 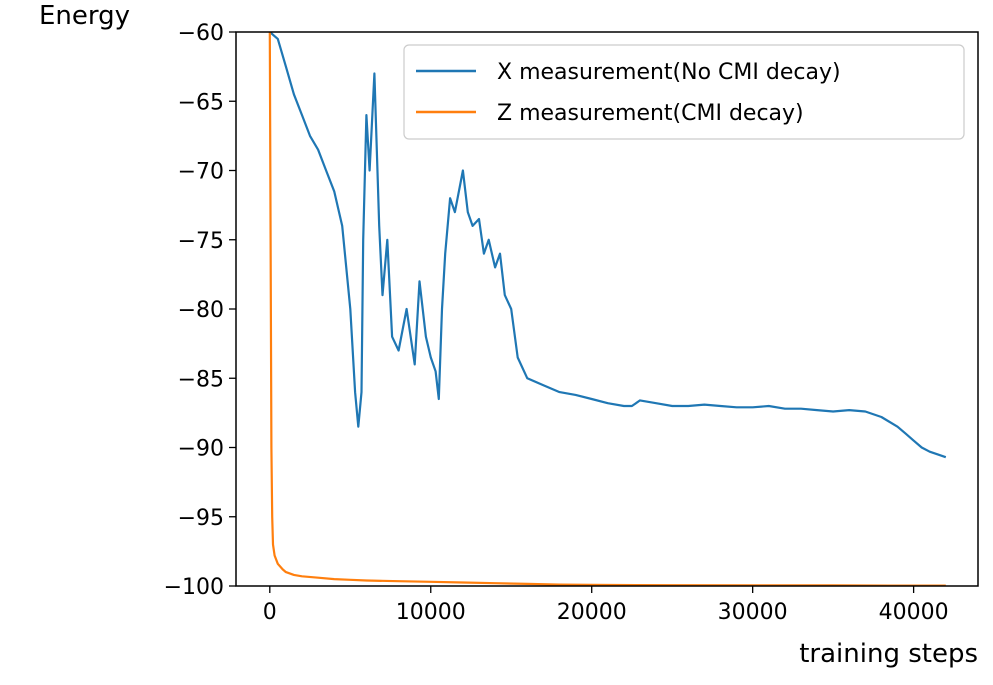 What do you see at coordinates (914, 612) in the screenshot?
I see `x-tick-label: 40000` at bounding box center [914, 612].